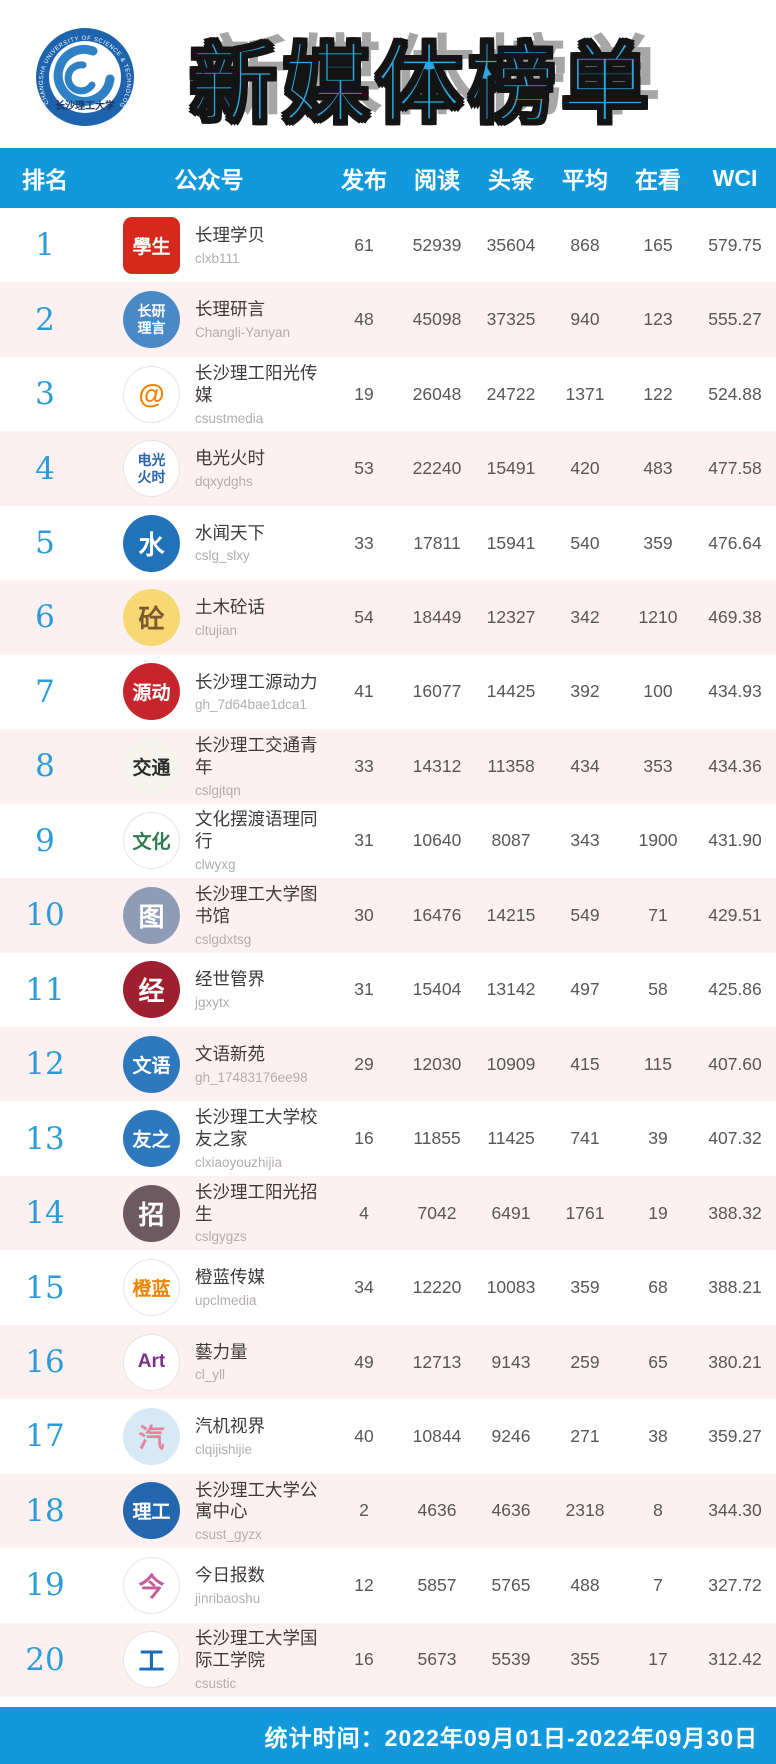  What do you see at coordinates (585, 1212) in the screenshot?
I see `average-count: 1761` at bounding box center [585, 1212].